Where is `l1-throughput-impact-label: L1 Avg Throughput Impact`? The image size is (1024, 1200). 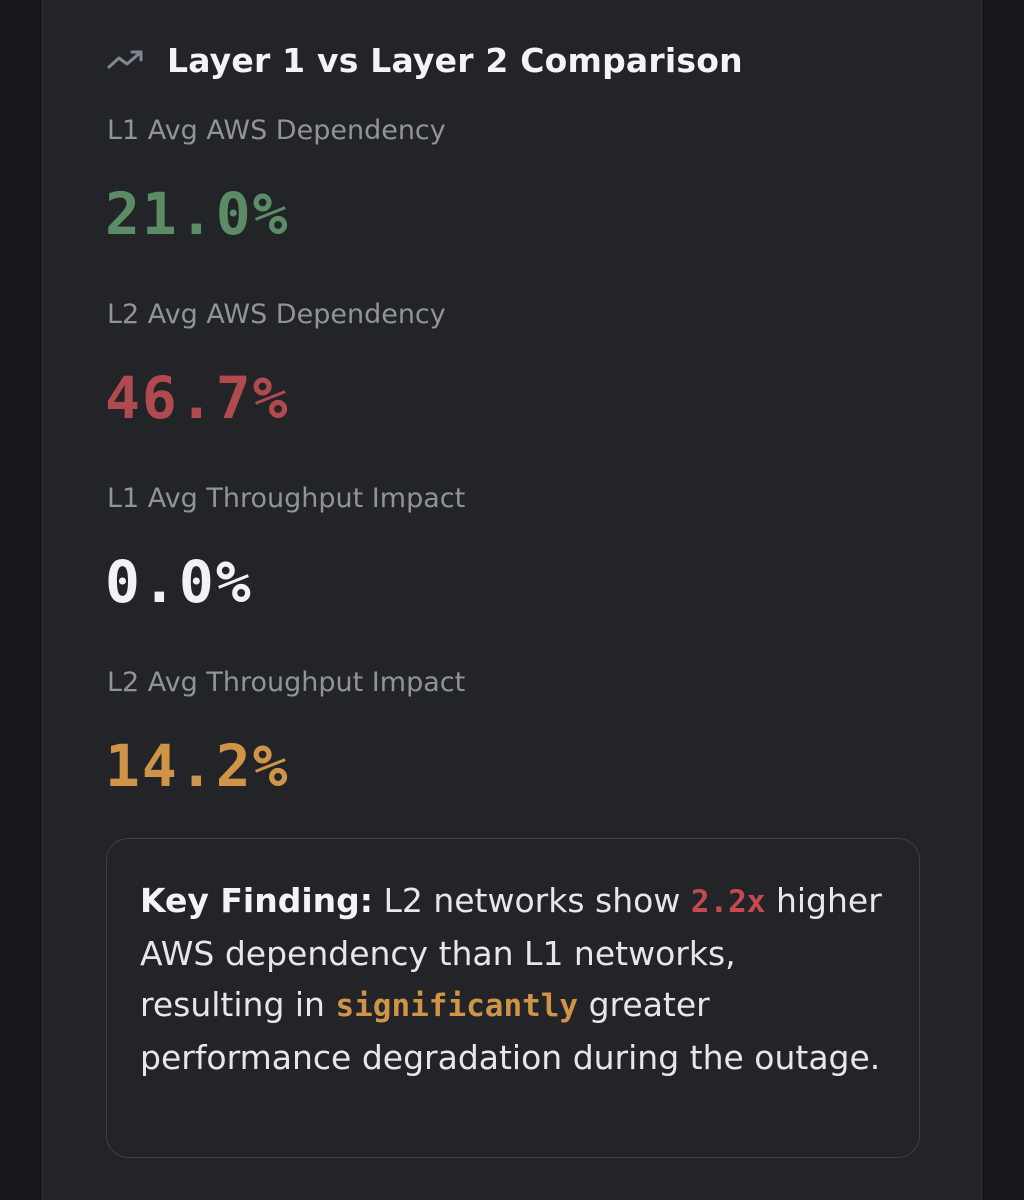 l1-throughput-impact-label: L1 Avg Throughput Impact is located at coordinates (286, 498).